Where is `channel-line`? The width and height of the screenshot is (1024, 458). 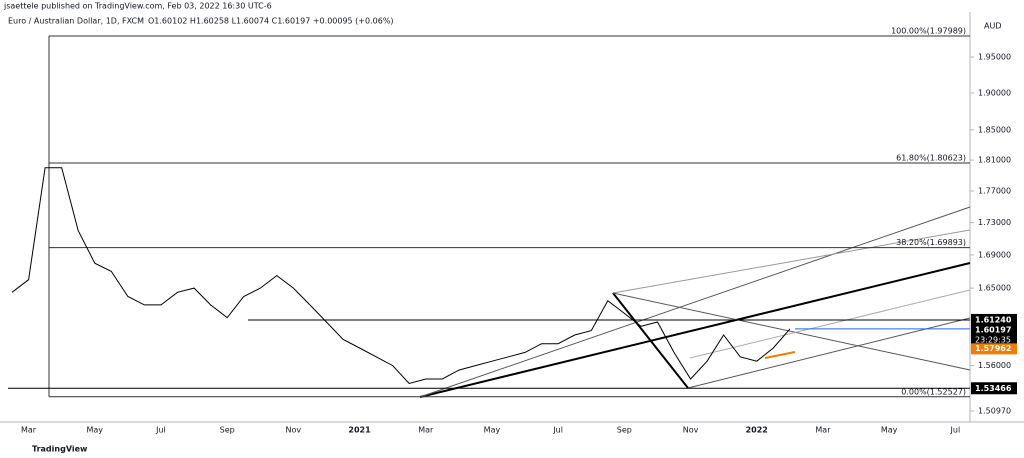
channel-line is located at coordinates (791, 261).